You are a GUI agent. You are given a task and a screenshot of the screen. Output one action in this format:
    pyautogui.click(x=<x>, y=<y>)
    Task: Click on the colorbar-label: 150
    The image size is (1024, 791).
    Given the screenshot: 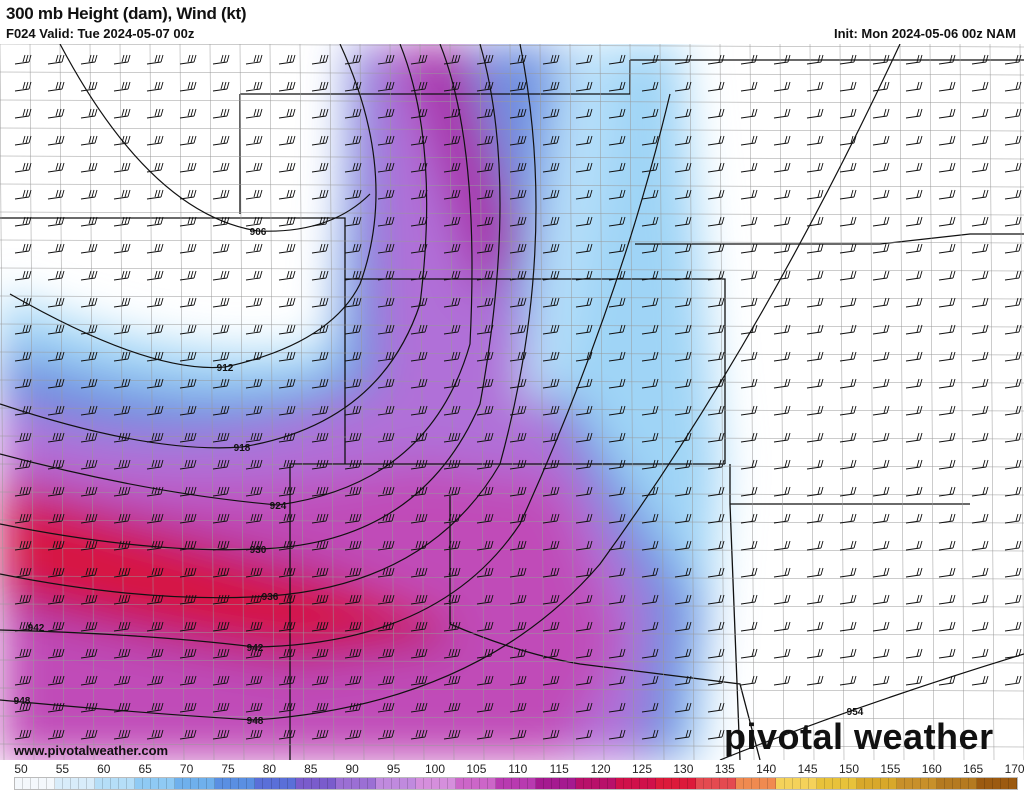 What is the action you would take?
    pyautogui.click(x=849, y=769)
    